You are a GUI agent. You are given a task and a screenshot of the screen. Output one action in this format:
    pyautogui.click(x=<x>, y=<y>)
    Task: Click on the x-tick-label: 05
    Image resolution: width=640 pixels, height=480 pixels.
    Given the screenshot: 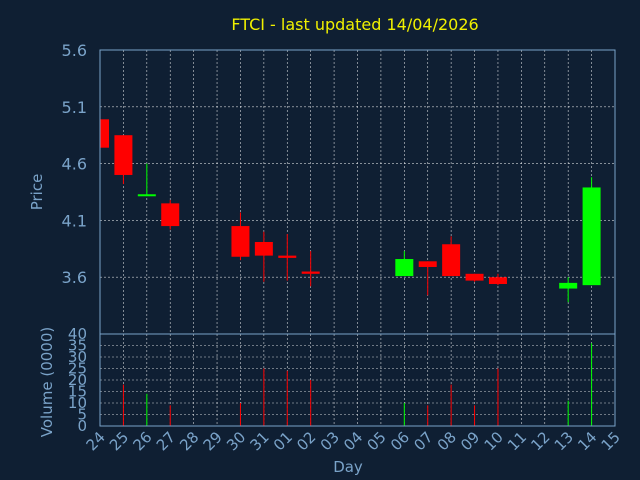 What is the action you would take?
    pyautogui.click(x=377, y=441)
    